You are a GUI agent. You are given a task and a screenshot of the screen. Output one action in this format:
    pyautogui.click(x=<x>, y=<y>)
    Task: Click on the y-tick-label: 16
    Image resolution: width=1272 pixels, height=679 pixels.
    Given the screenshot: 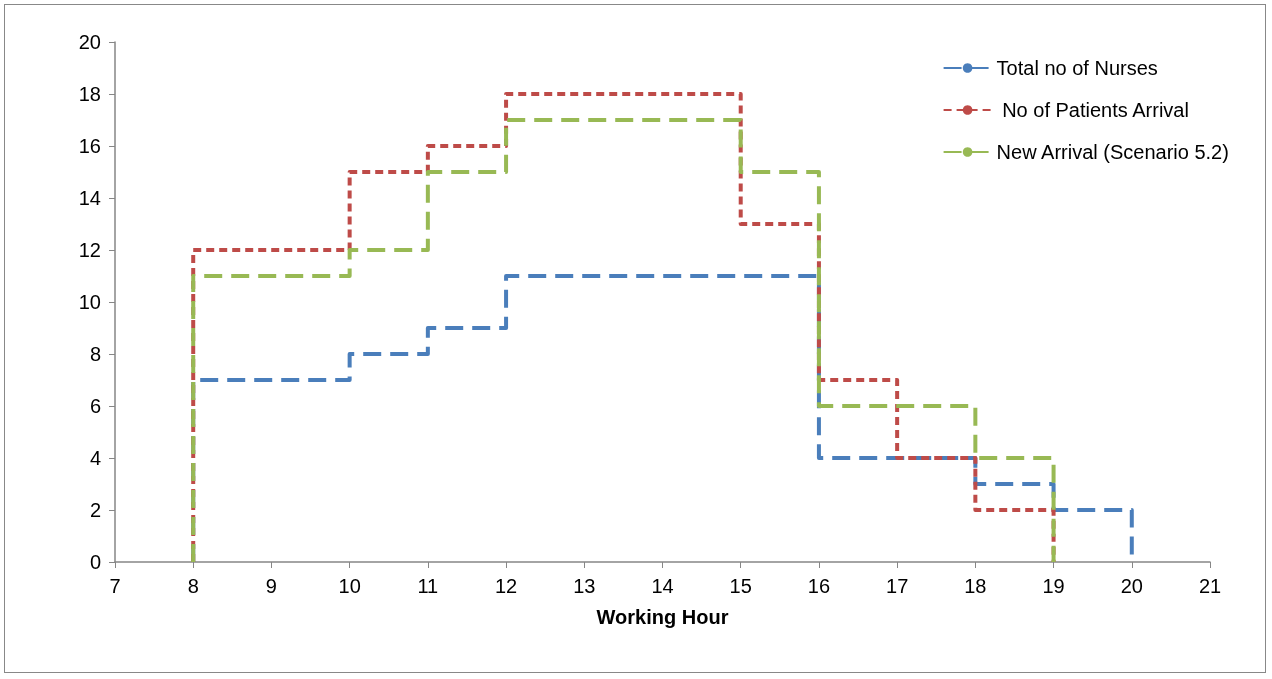 What is the action you would take?
    pyautogui.click(x=89, y=146)
    